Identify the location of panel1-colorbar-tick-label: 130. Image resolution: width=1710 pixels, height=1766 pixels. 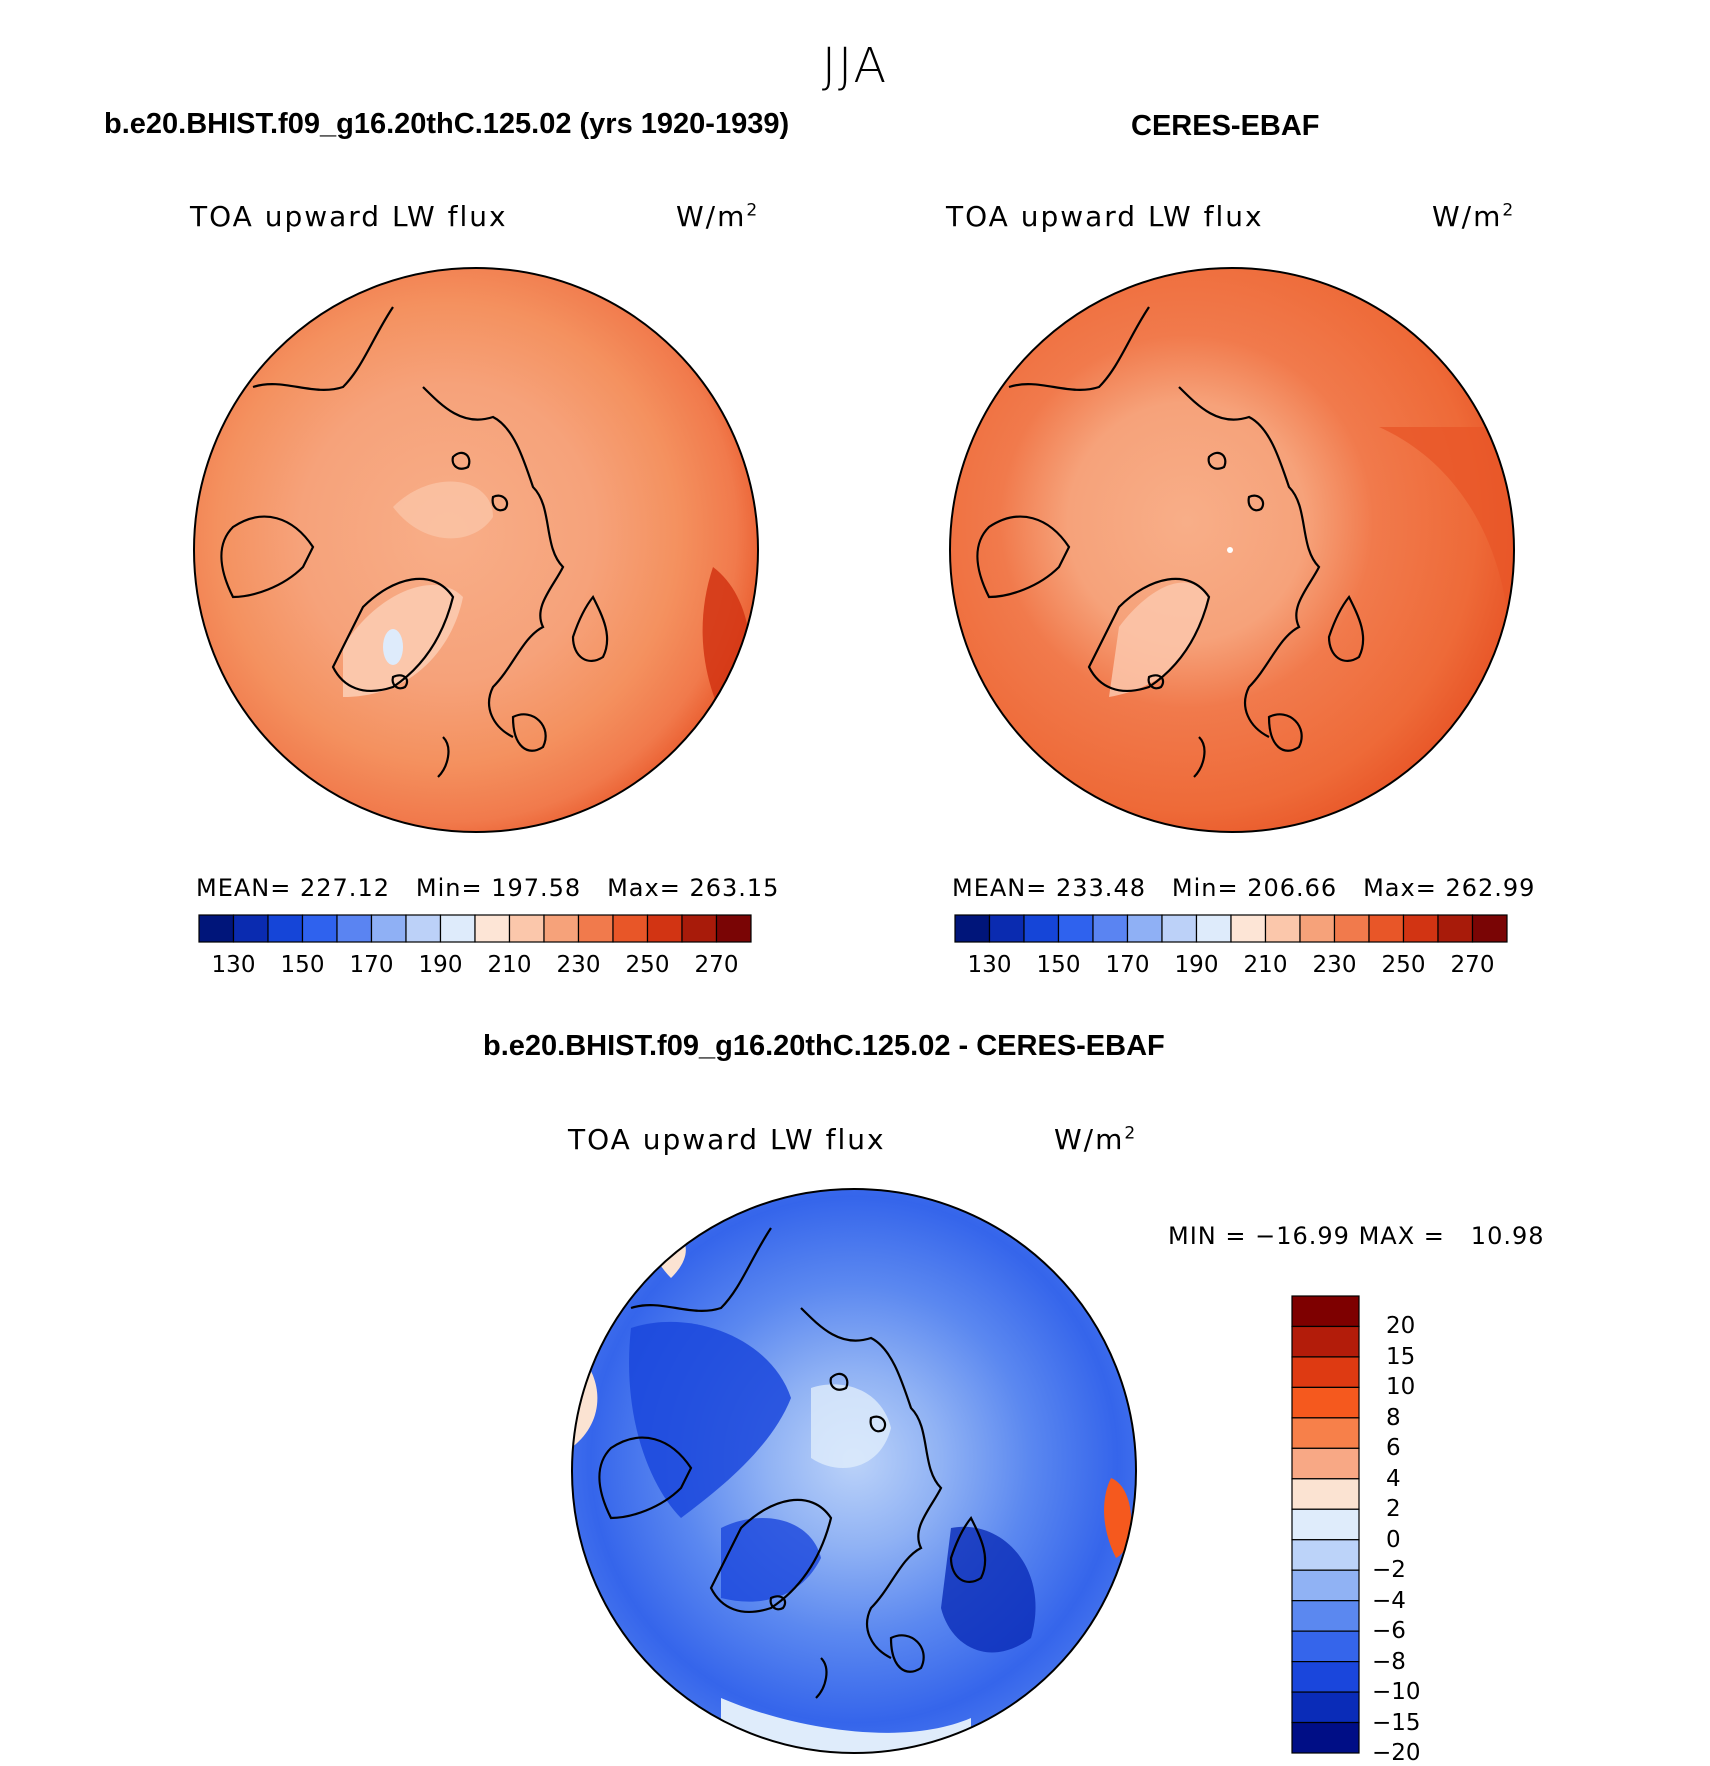
(233, 965).